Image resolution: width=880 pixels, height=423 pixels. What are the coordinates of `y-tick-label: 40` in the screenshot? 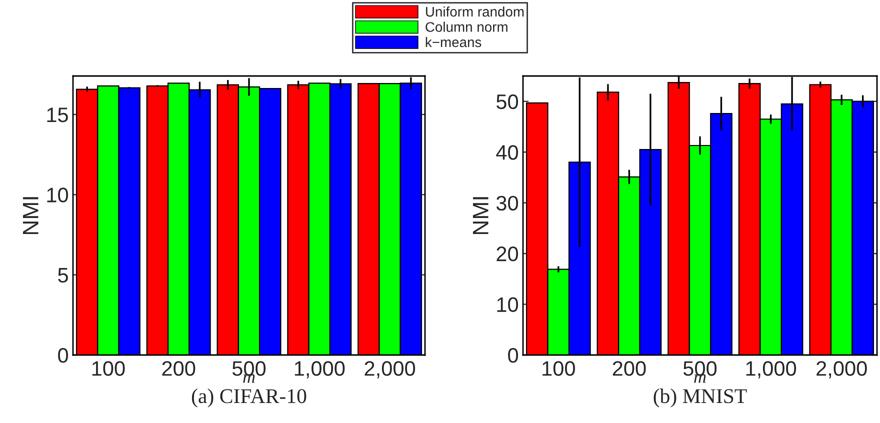 It's located at (507, 152).